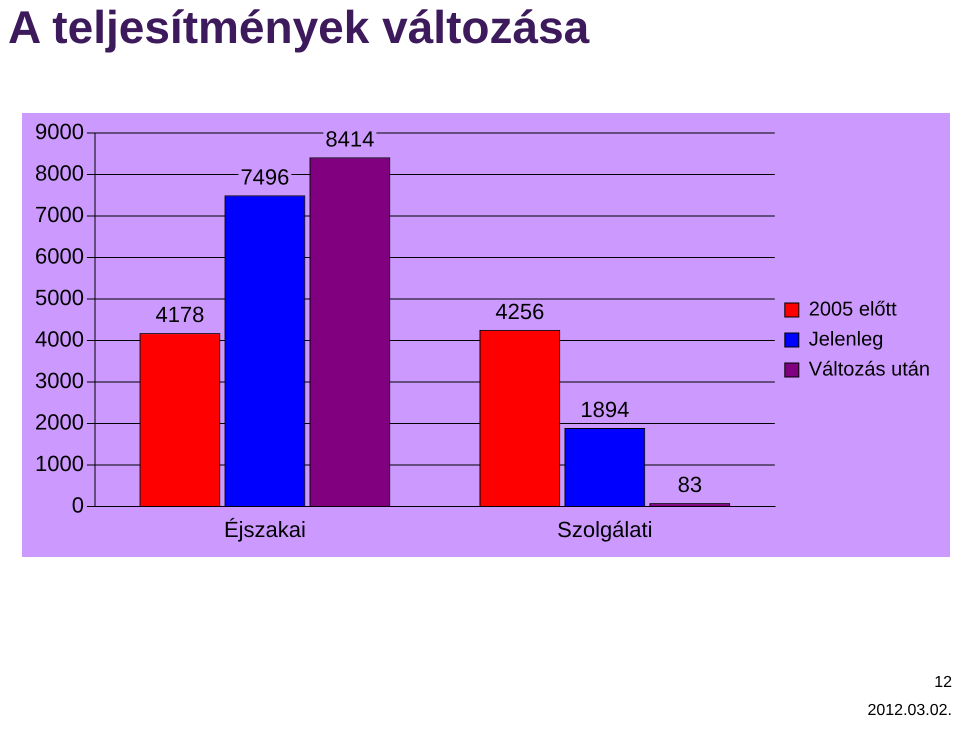 The width and height of the screenshot is (960, 730). I want to click on data-label: 1894, so click(605, 409).